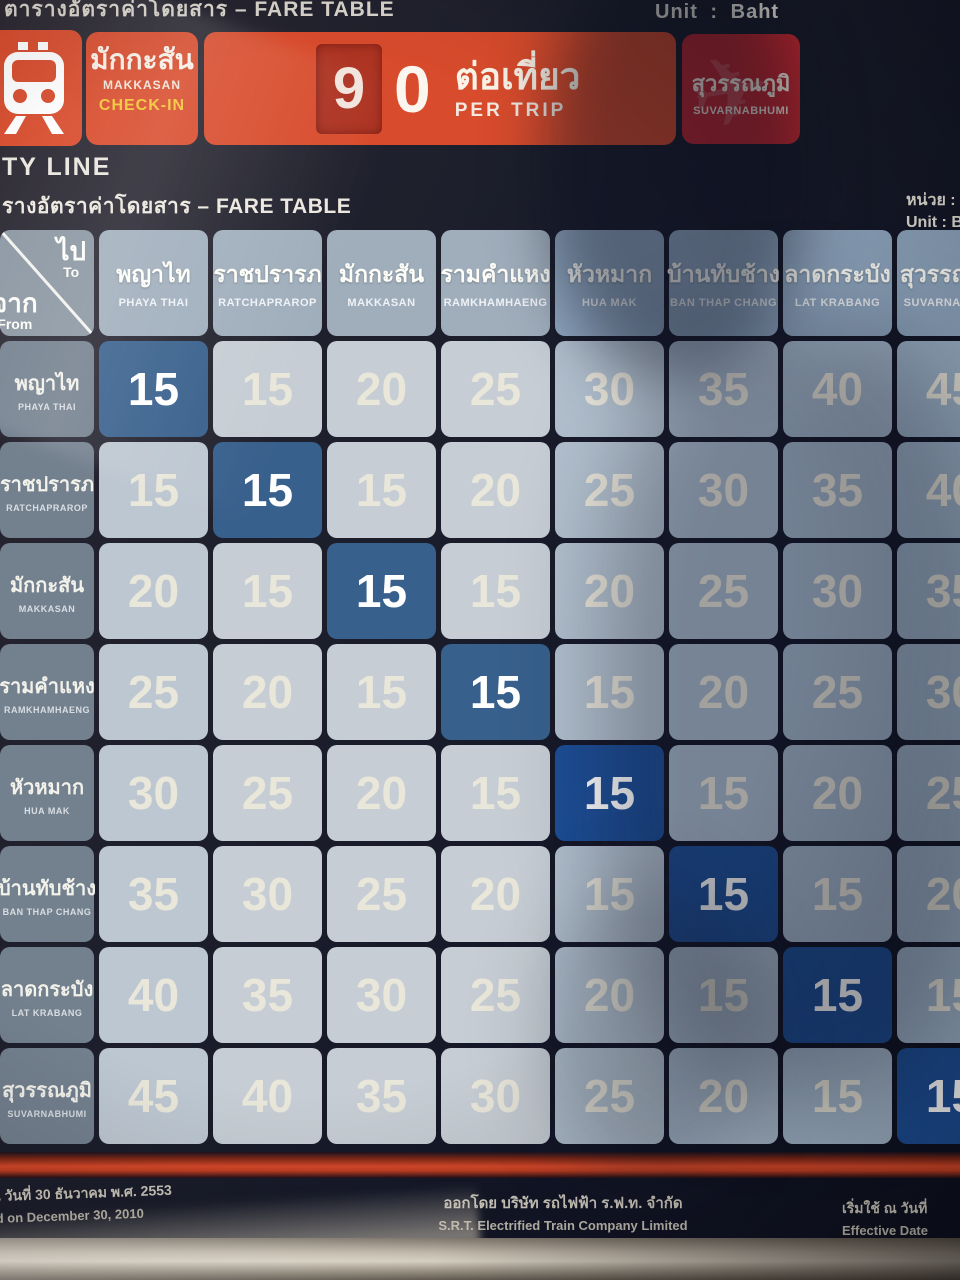  Describe the element at coordinates (723, 274) in the screenshot. I see `col-header-thai: บ้านทับช้าง` at that location.